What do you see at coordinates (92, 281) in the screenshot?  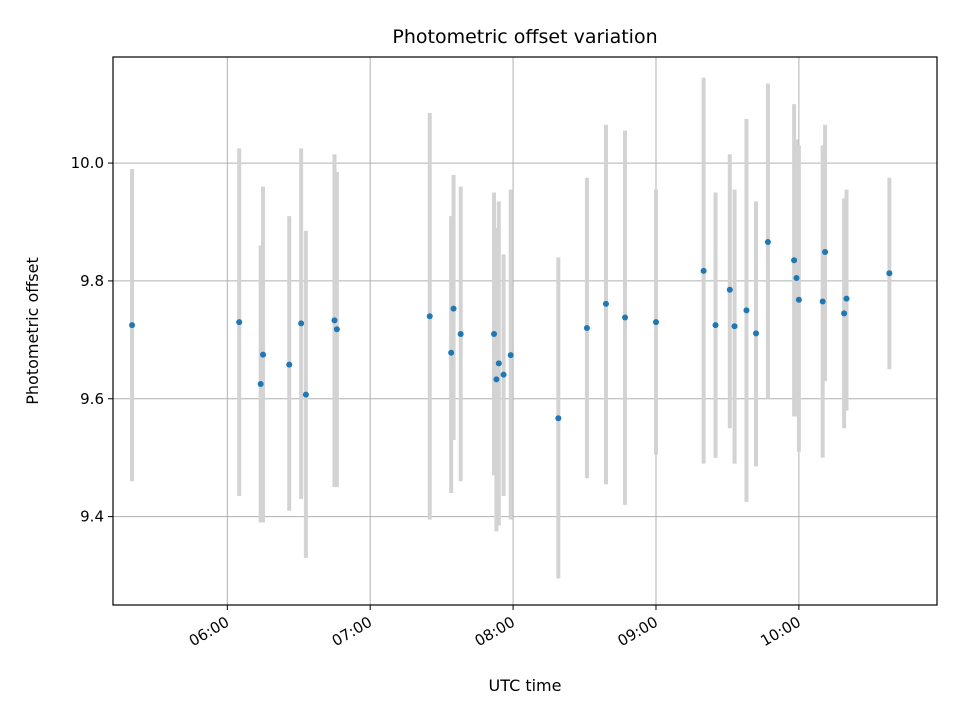 I see `y-tick-label: 9.8` at bounding box center [92, 281].